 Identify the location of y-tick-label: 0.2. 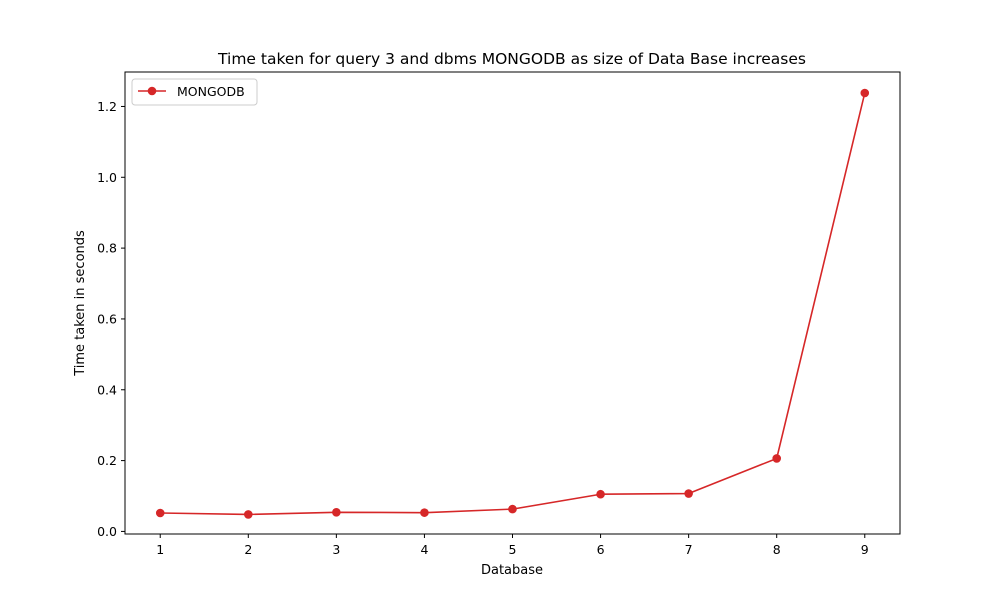
(107, 460).